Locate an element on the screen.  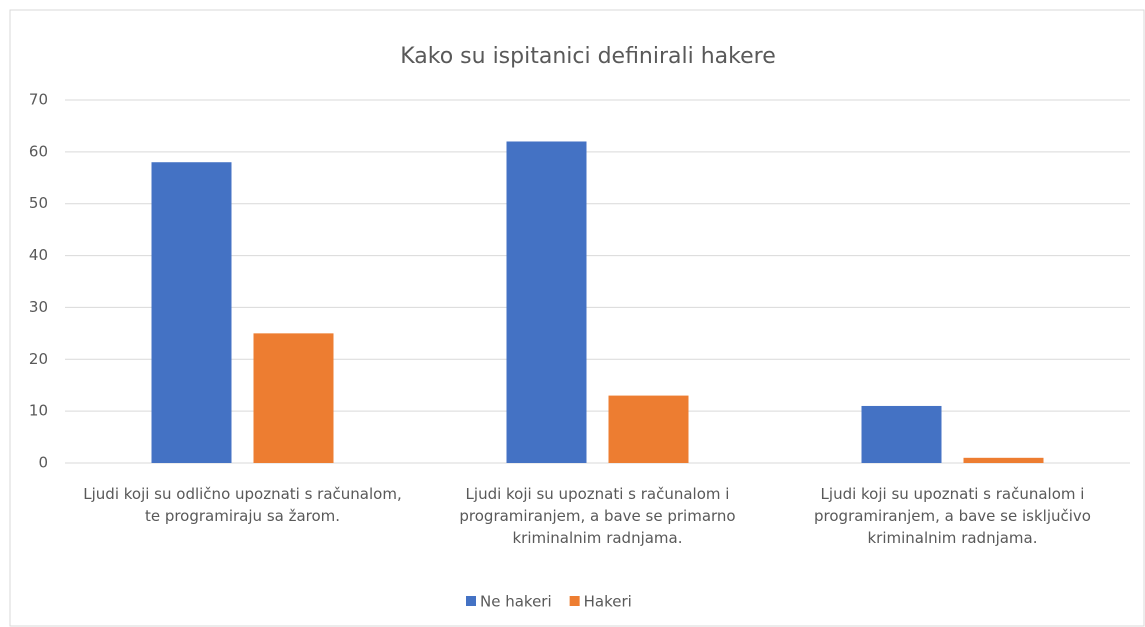
y-tick-label: 30 is located at coordinates (38, 307).